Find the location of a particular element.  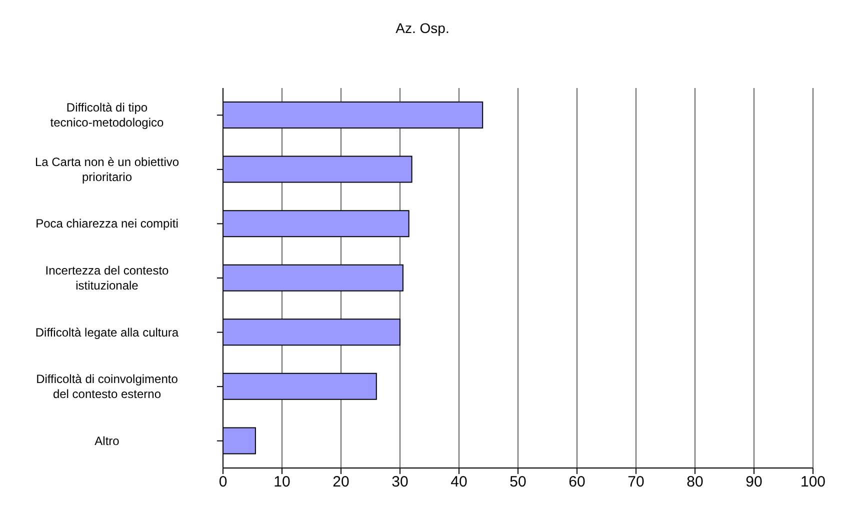

x-tick-label: 60 is located at coordinates (577, 482).